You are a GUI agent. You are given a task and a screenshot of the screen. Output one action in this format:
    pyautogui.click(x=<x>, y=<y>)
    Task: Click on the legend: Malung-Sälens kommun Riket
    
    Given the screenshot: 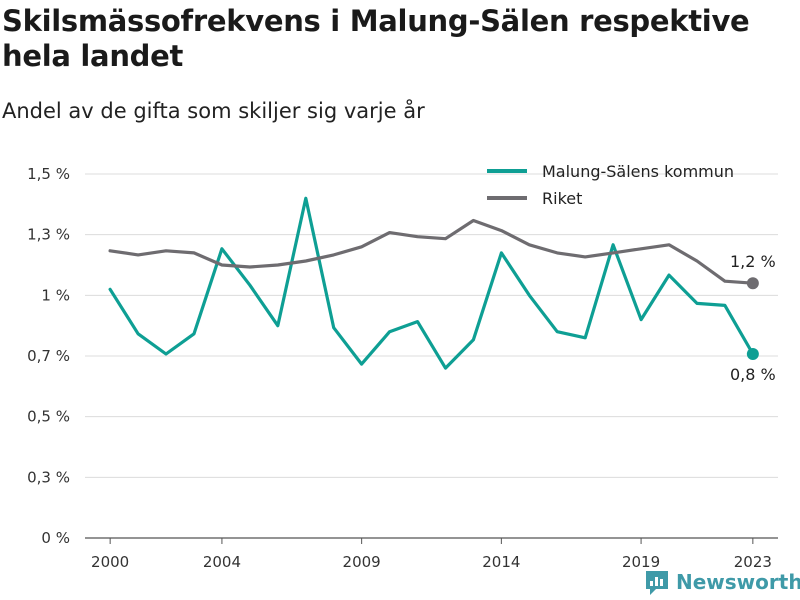 What is the action you would take?
    pyautogui.click(x=610, y=185)
    